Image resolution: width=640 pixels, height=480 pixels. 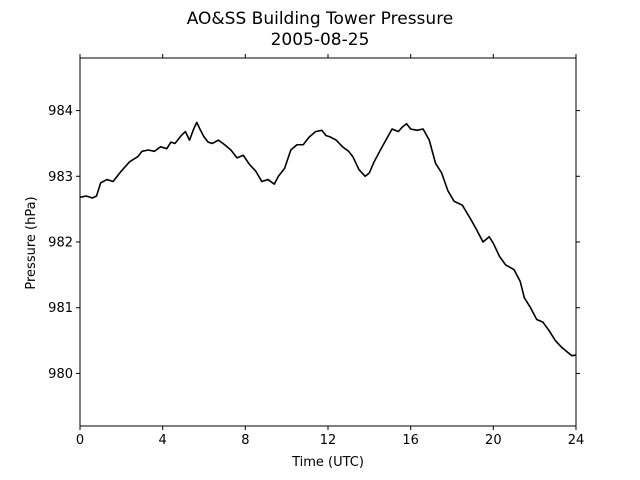 What do you see at coordinates (327, 462) in the screenshot?
I see `x-axis-label: Time (UTC)` at bounding box center [327, 462].